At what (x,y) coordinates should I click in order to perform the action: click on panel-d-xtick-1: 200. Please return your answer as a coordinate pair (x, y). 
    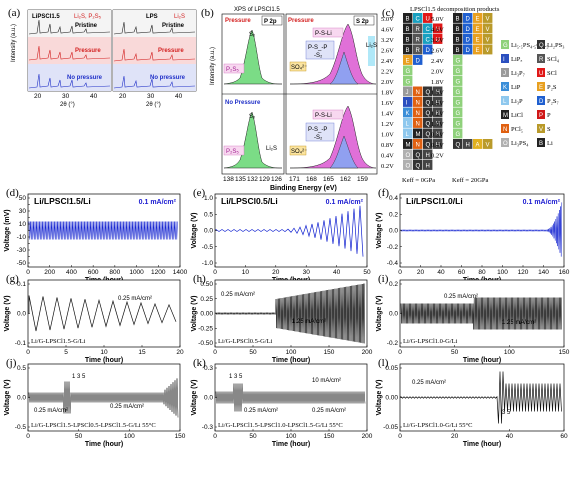
    Looking at the image, I should click on (49, 272).